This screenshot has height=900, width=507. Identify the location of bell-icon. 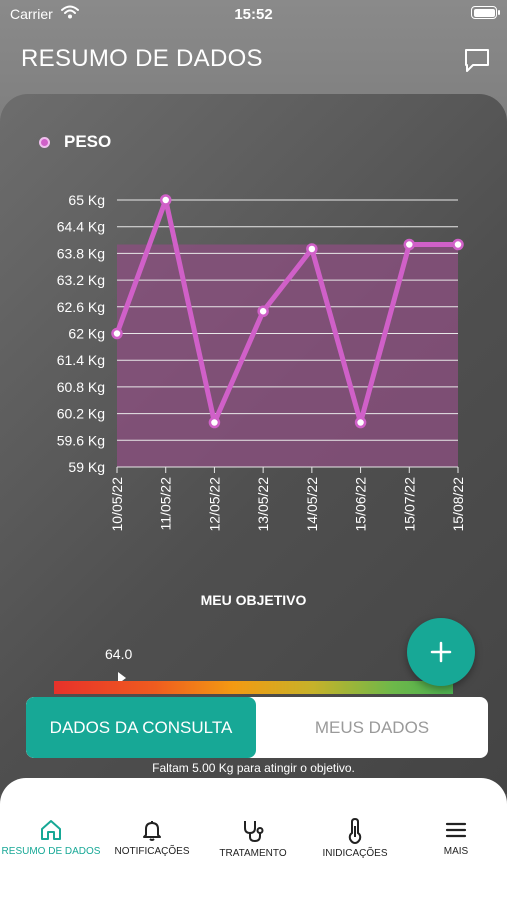
(152, 831).